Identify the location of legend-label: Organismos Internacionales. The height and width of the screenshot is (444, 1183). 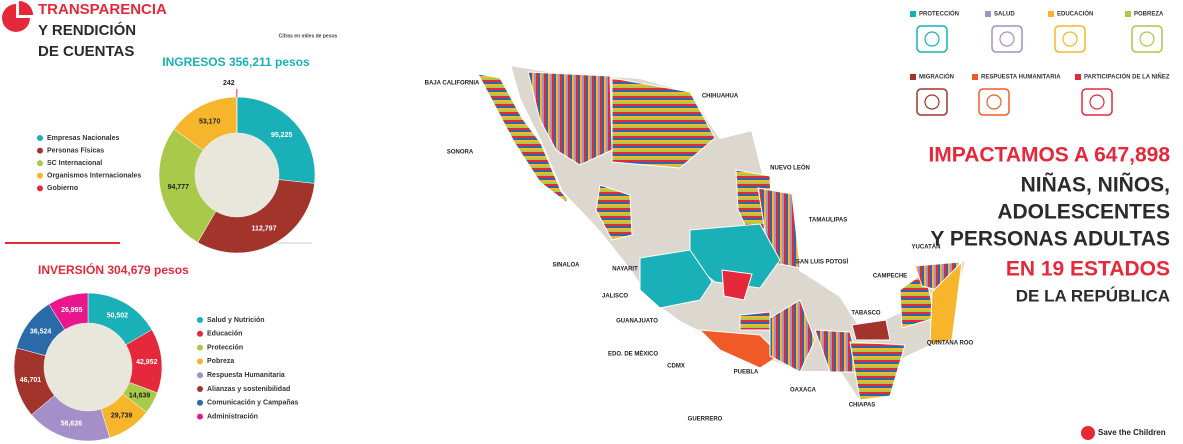
(94, 176).